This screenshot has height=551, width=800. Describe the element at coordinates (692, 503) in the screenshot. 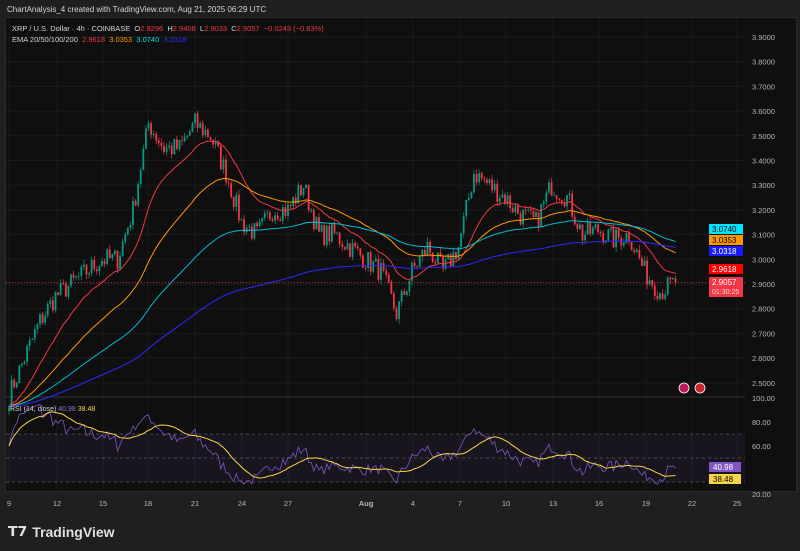

I see `time-tick-label: 22` at that location.